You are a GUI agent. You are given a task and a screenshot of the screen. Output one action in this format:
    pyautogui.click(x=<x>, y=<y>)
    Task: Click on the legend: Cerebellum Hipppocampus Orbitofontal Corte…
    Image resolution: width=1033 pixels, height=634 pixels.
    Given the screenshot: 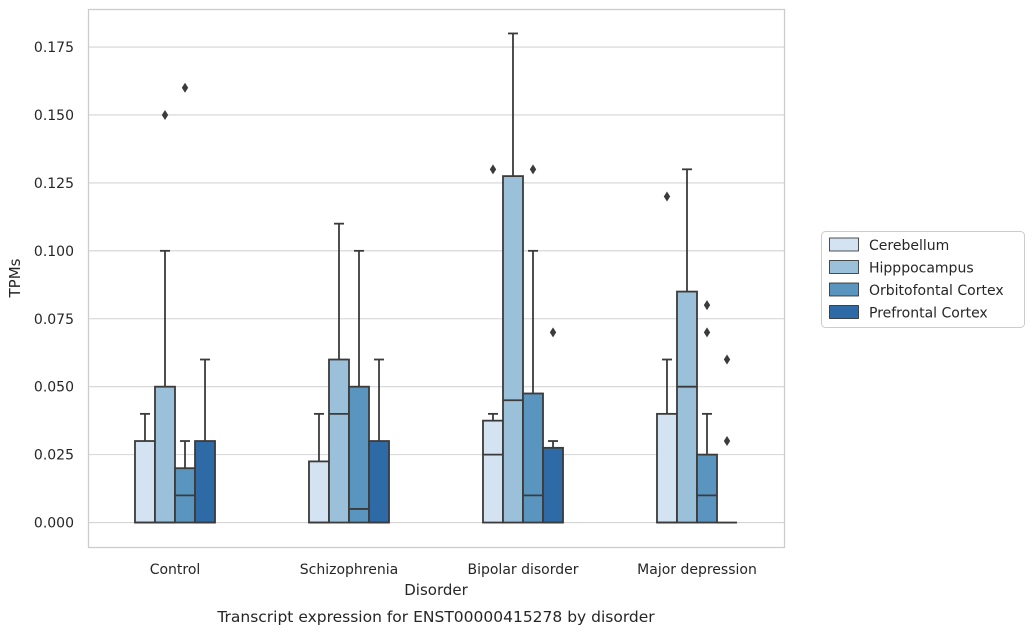 What is the action you would take?
    pyautogui.click(x=923, y=279)
    